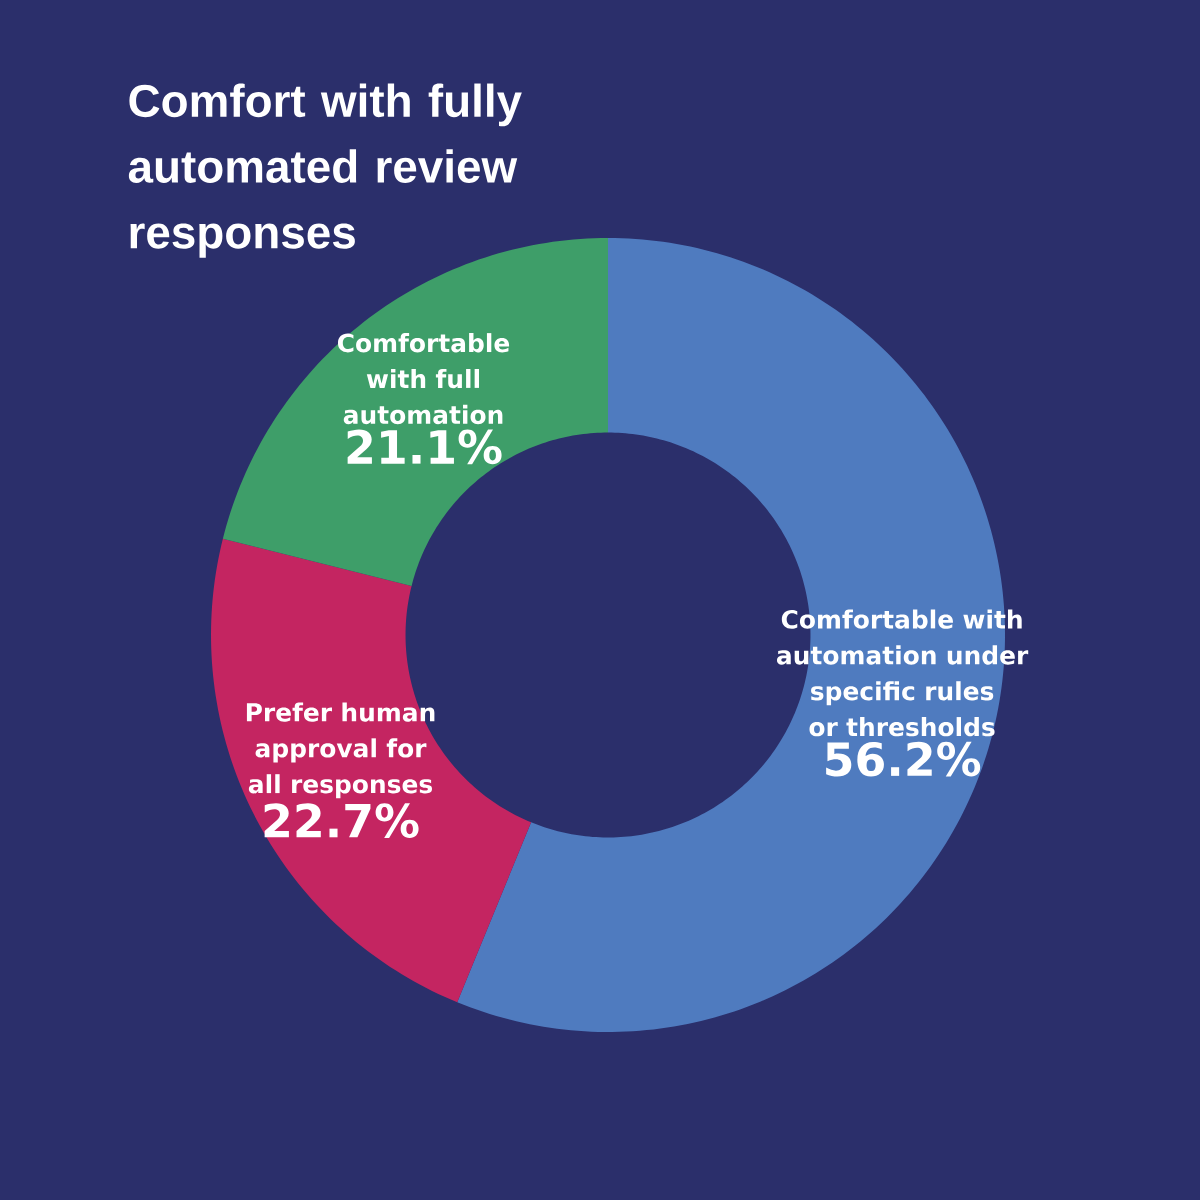 The height and width of the screenshot is (1200, 1200). I want to click on slice-label: Comfortable with full automation, so click(423, 379).